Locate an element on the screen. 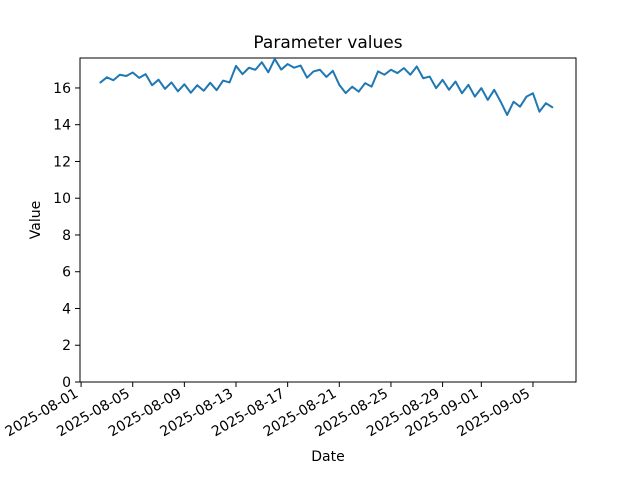 The height and width of the screenshot is (480, 640). y-tick-label: 2 is located at coordinates (66, 346).